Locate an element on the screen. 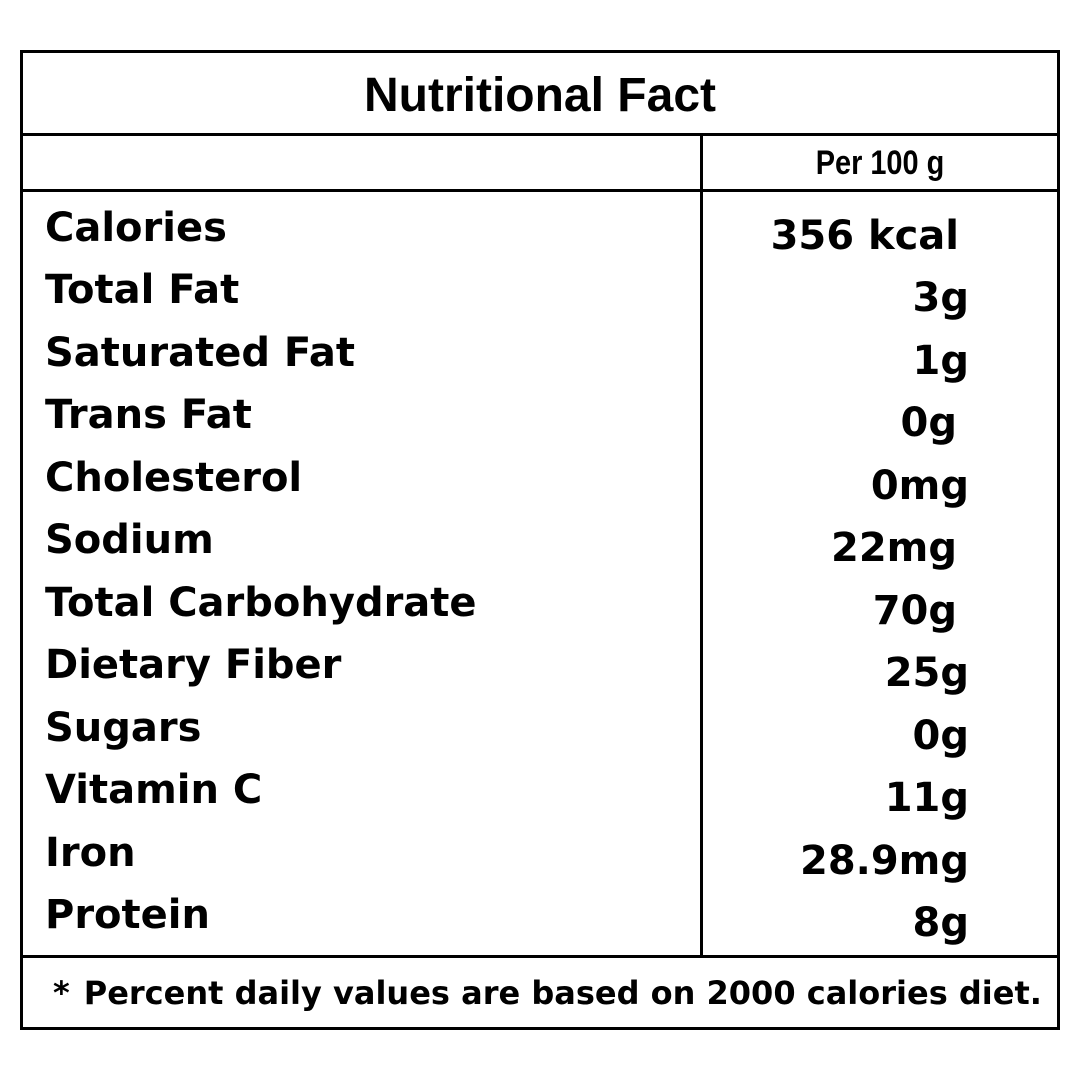  header-divider is located at coordinates (540, 190).